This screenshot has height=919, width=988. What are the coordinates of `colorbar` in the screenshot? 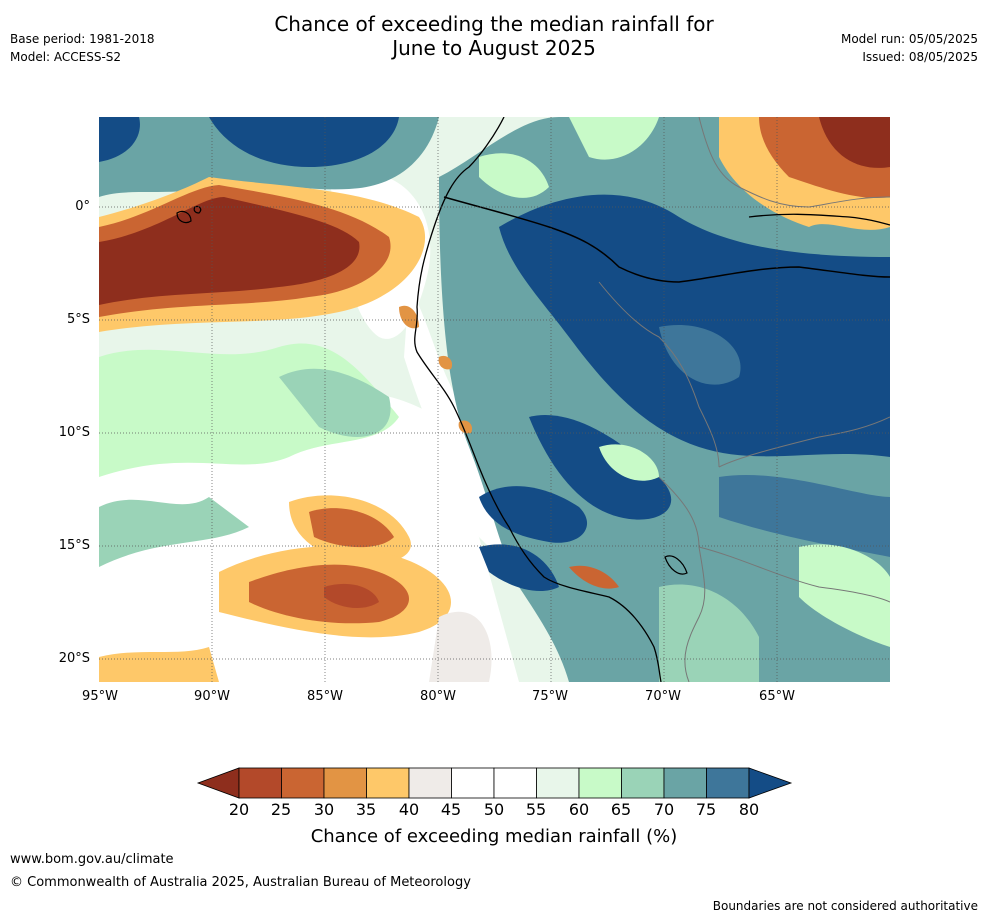 It's located at (494, 783).